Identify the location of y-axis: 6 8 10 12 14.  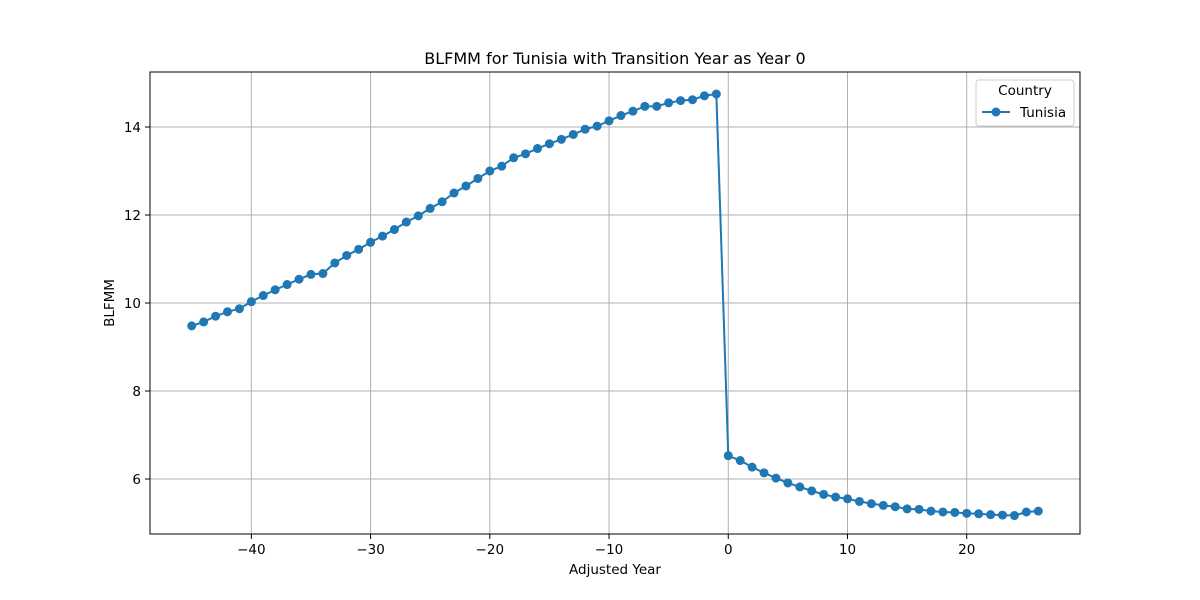
(137, 304).